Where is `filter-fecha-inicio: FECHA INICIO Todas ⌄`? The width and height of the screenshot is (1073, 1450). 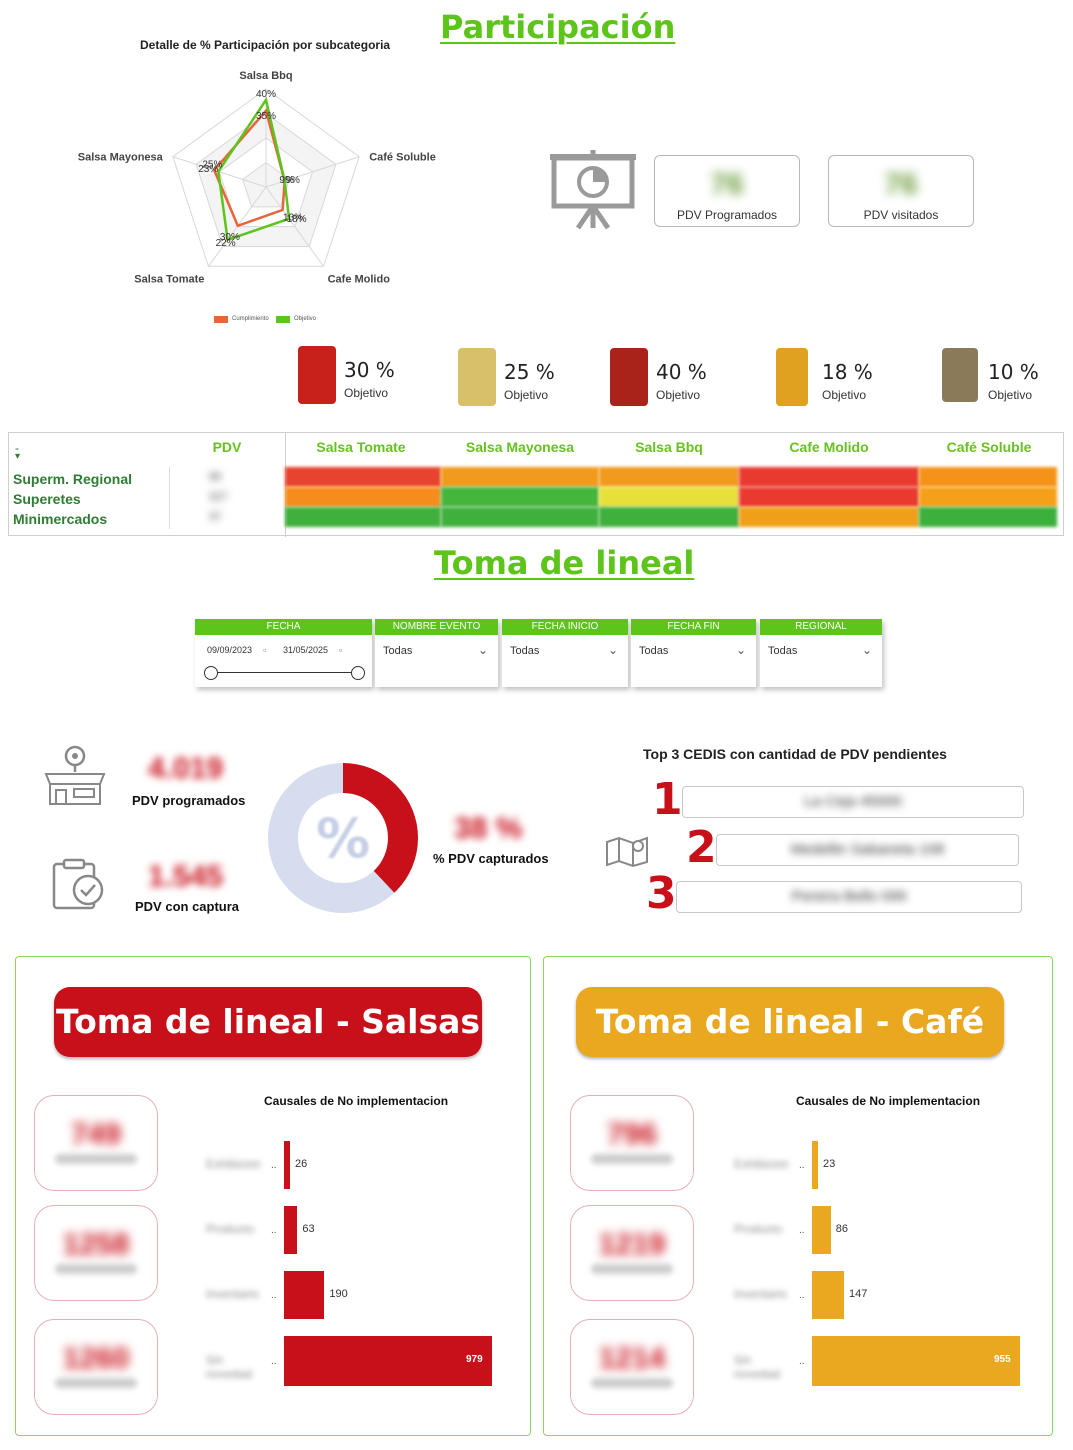 filter-fecha-inicio: FECHA INICIO Todas ⌄ is located at coordinates (565, 653).